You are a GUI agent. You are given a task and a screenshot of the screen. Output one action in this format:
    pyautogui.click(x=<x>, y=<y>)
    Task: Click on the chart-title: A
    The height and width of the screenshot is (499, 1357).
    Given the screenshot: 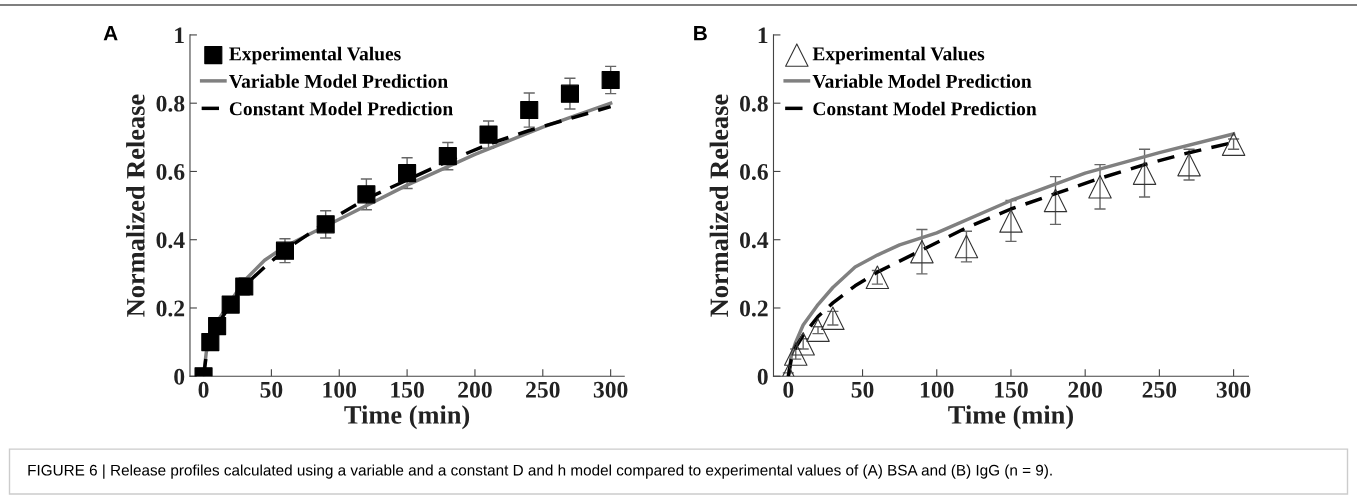 What is the action you would take?
    pyautogui.click(x=110, y=33)
    